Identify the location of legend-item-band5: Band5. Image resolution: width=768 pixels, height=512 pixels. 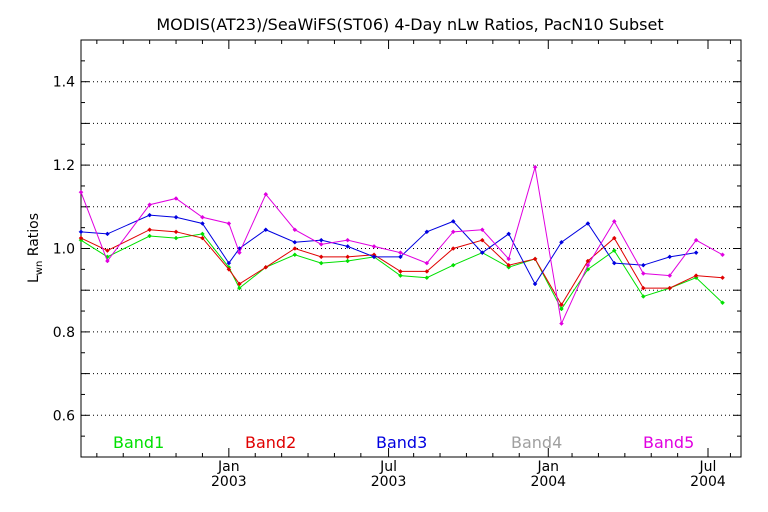
(668, 442).